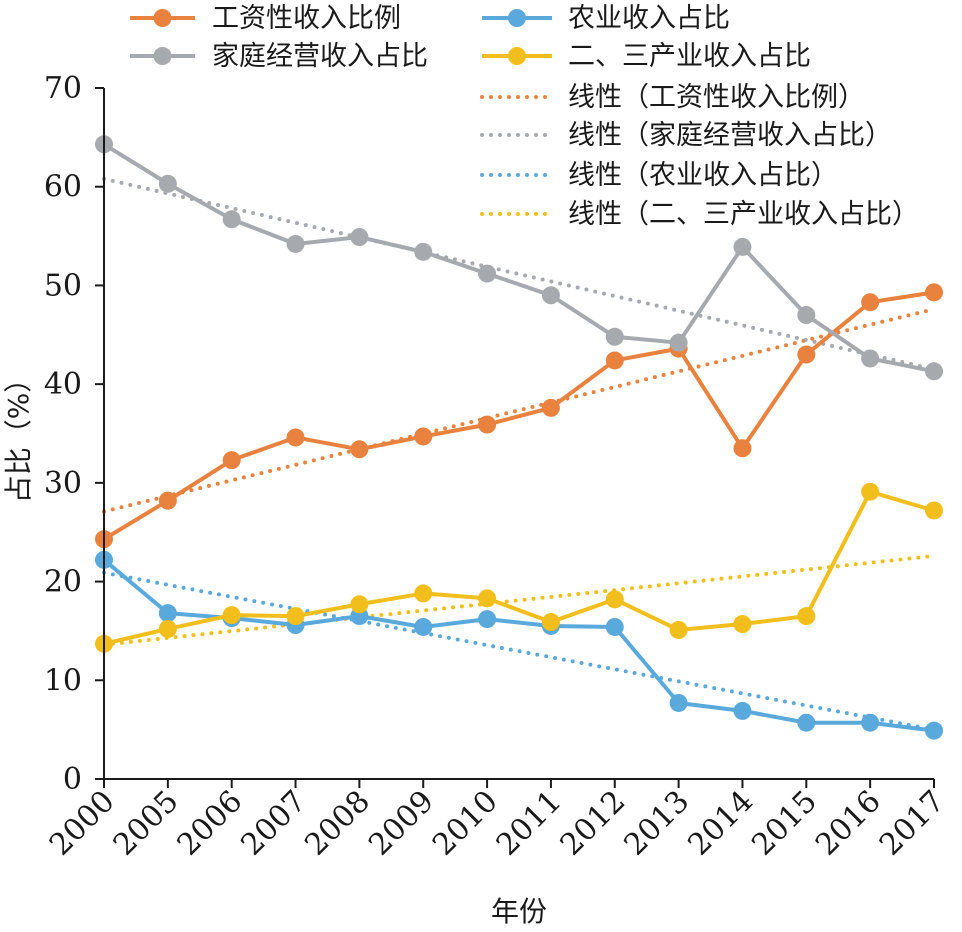 The image size is (962, 932). What do you see at coordinates (529, 823) in the screenshot?
I see `x-tick-label: 2011` at bounding box center [529, 823].